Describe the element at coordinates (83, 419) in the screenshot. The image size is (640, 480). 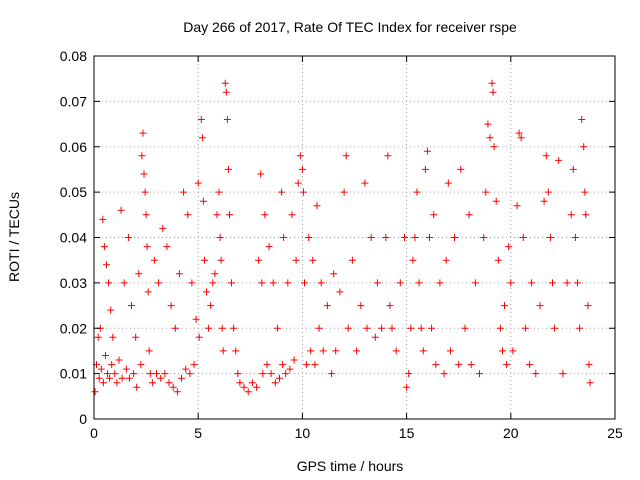
I see `y-tick-label: 0` at that location.